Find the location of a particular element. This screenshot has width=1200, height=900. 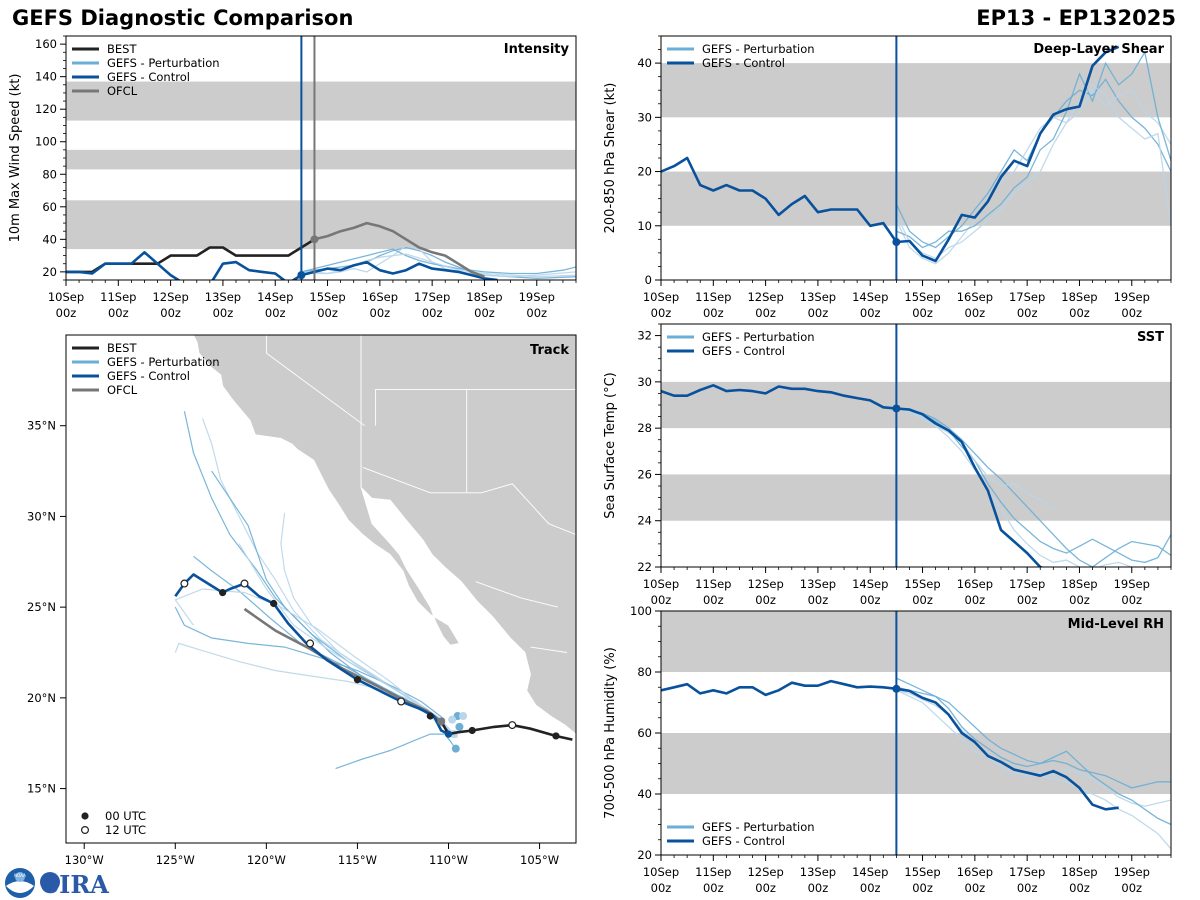

shear-xtick-date: 13Sep is located at coordinates (818, 297).